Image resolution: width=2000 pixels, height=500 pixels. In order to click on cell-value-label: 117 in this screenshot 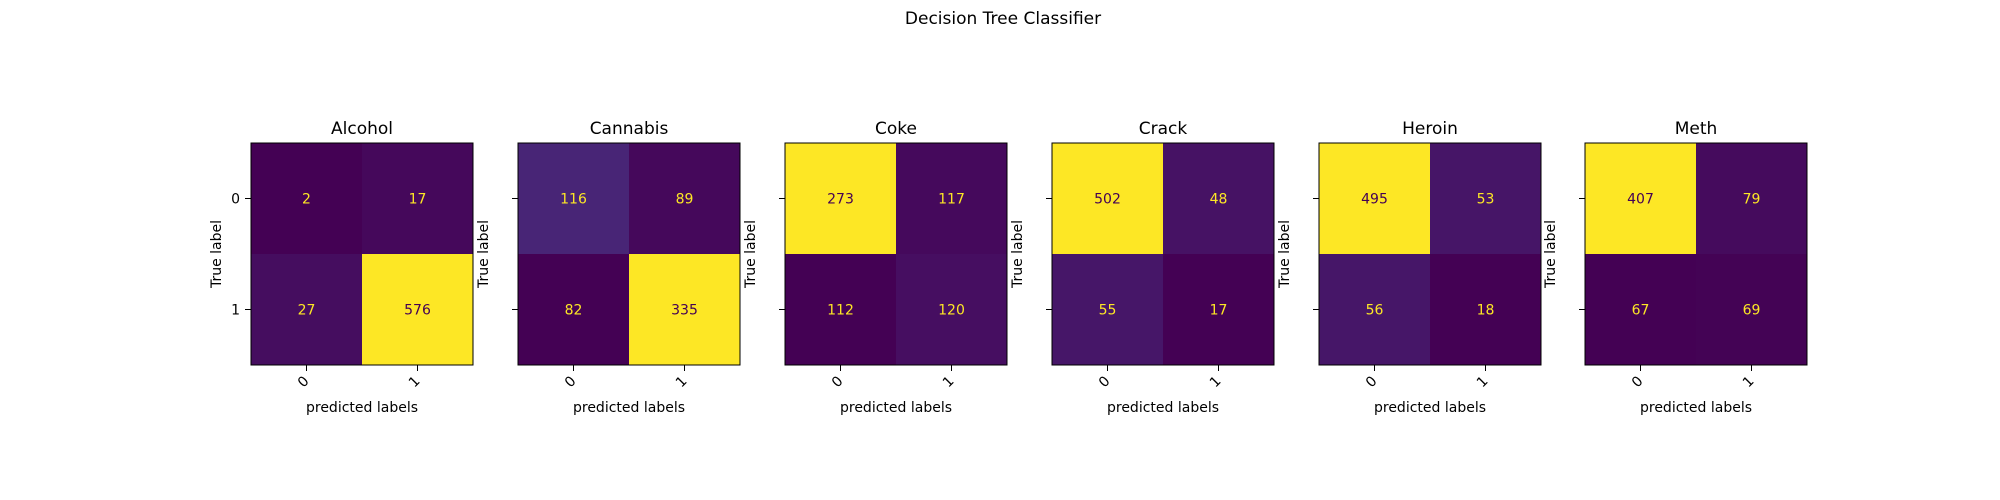, I will do `click(951, 200)`.